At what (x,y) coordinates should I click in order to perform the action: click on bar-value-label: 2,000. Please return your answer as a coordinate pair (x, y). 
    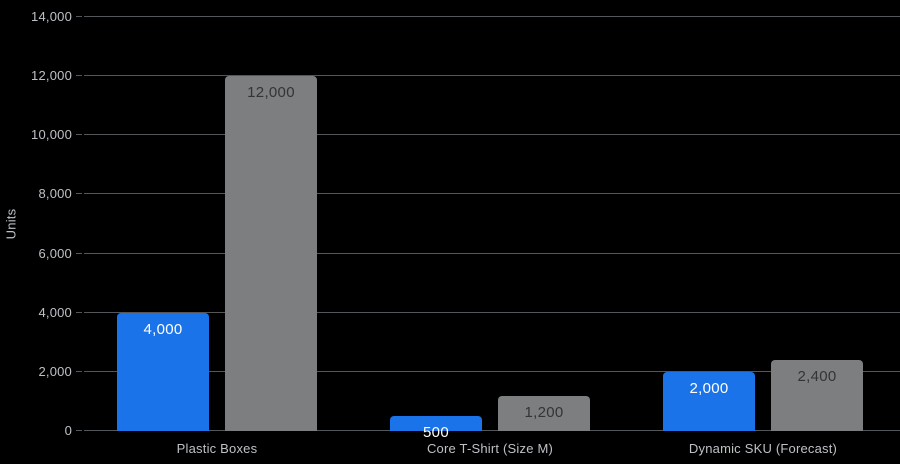
    Looking at the image, I should click on (709, 388).